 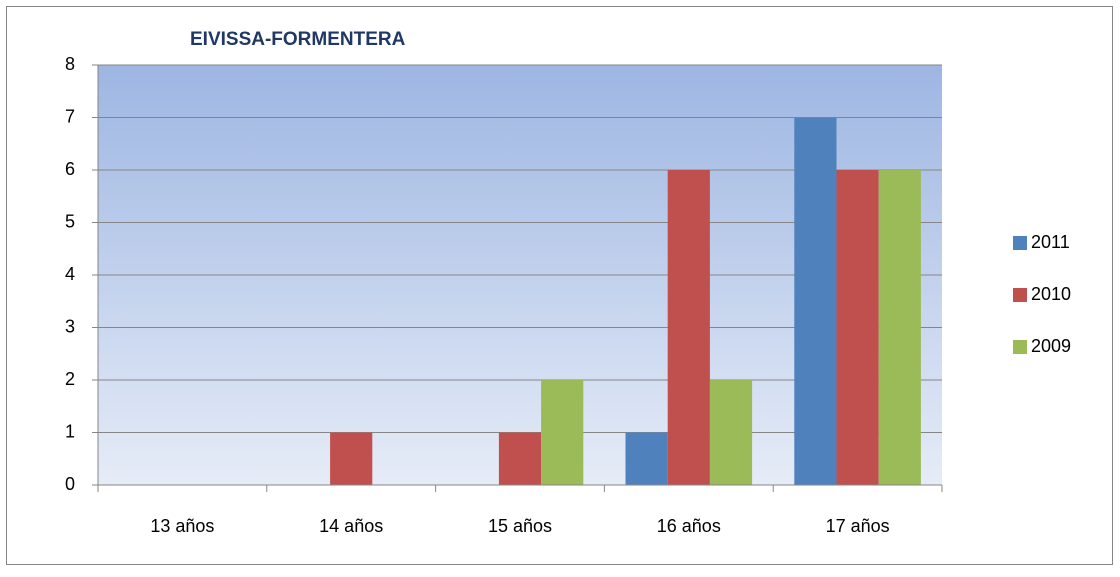 What do you see at coordinates (182, 526) in the screenshot?
I see `x-tick-label: 13 años` at bounding box center [182, 526].